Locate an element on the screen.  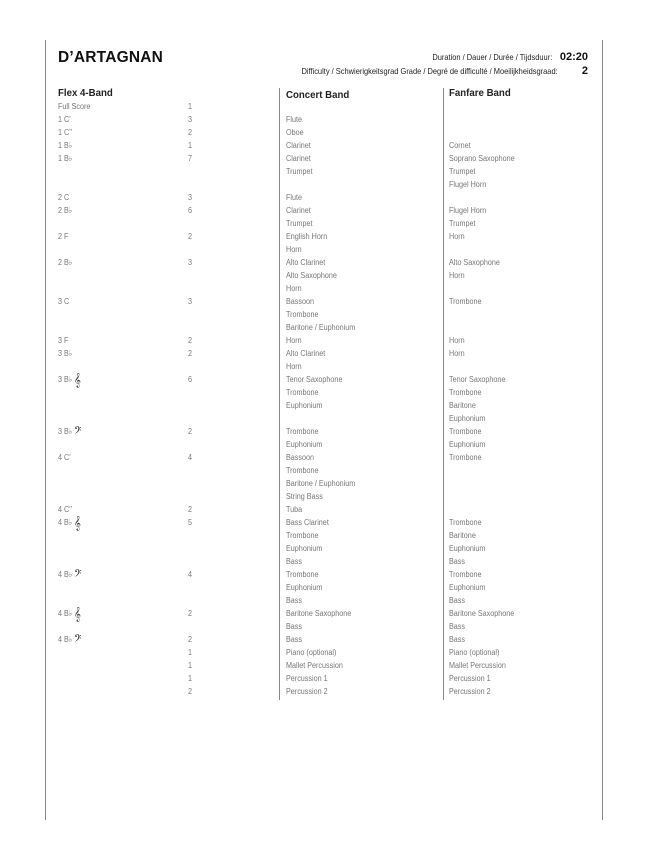
fanfare-instrument-text: Flugel Horn is located at coordinates (468, 184).